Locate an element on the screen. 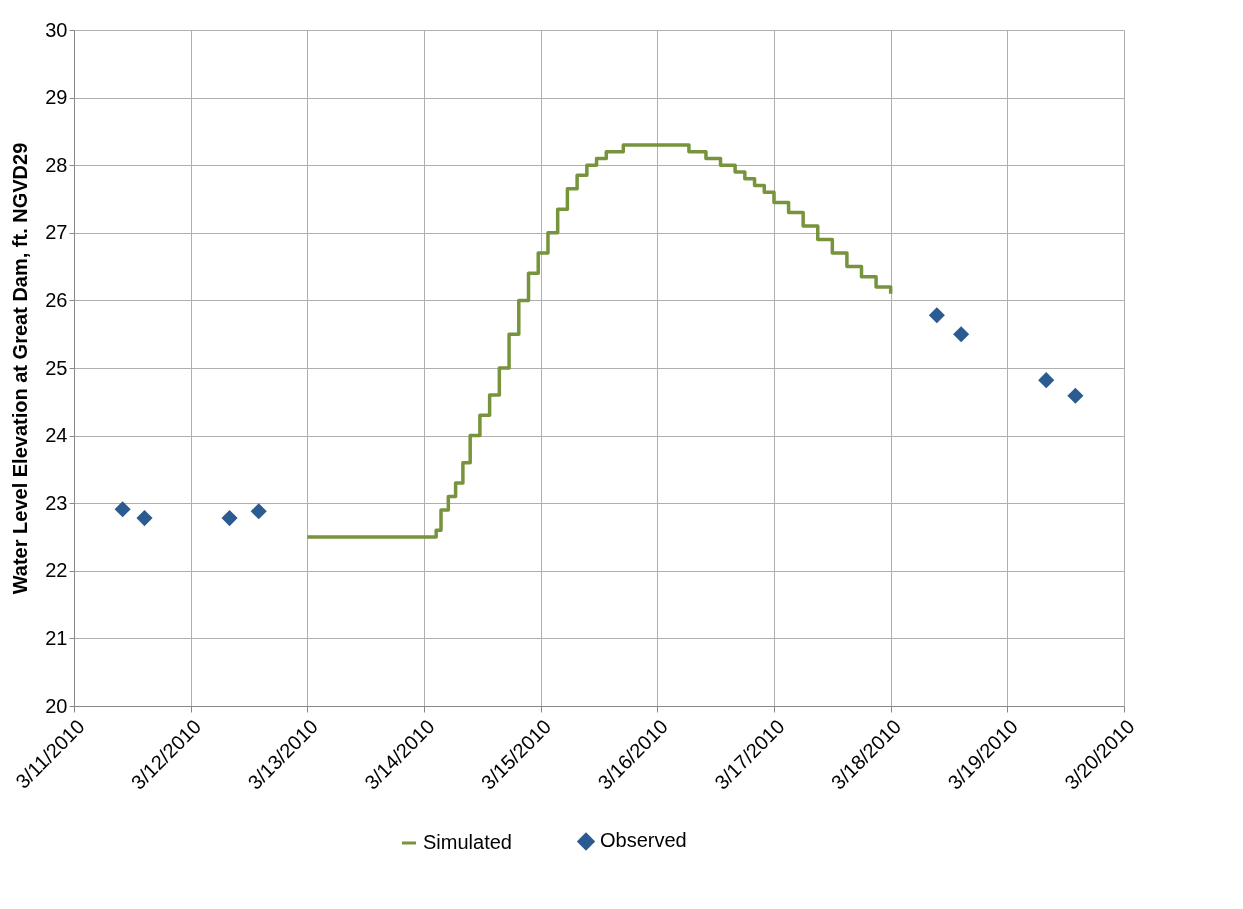 The image size is (1243, 909). y-tick-label: 28 is located at coordinates (56, 164).